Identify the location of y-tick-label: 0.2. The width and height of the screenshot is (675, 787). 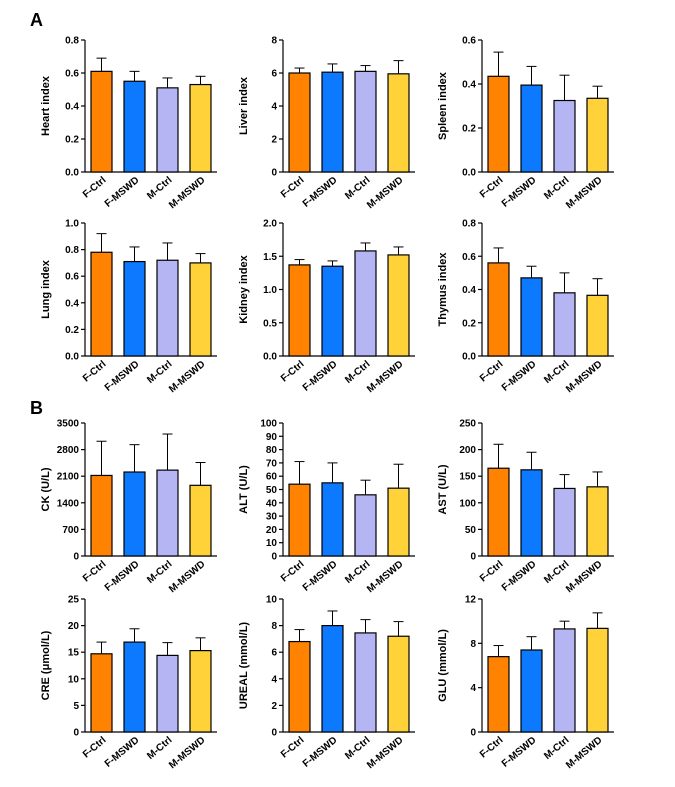
(469, 129).